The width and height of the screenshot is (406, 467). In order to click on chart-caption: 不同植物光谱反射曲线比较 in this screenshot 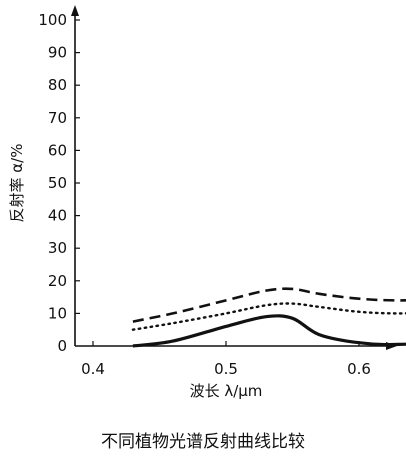, I will do `click(203, 442)`.